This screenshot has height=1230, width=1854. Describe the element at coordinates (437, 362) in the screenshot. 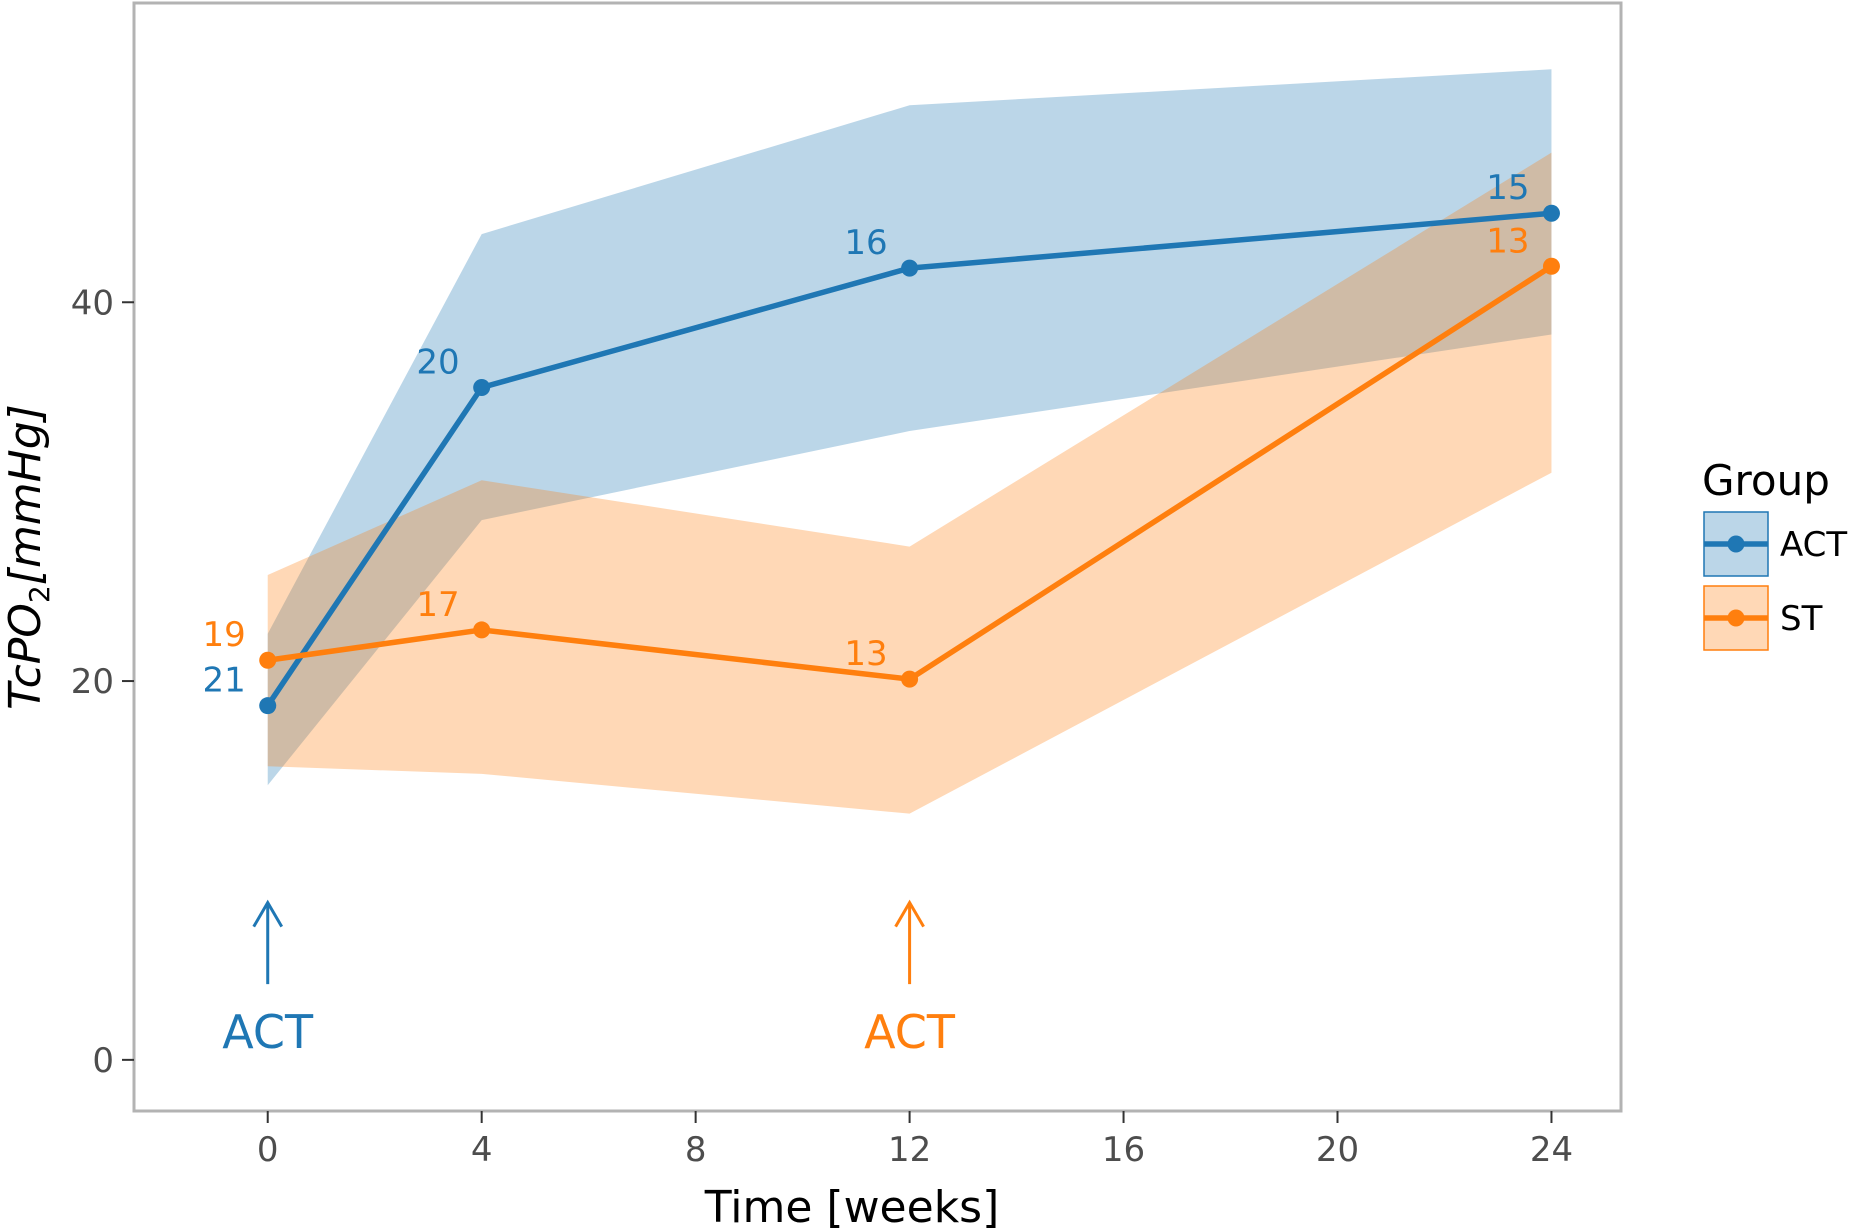

I see `n-label-act-4: 20` at that location.